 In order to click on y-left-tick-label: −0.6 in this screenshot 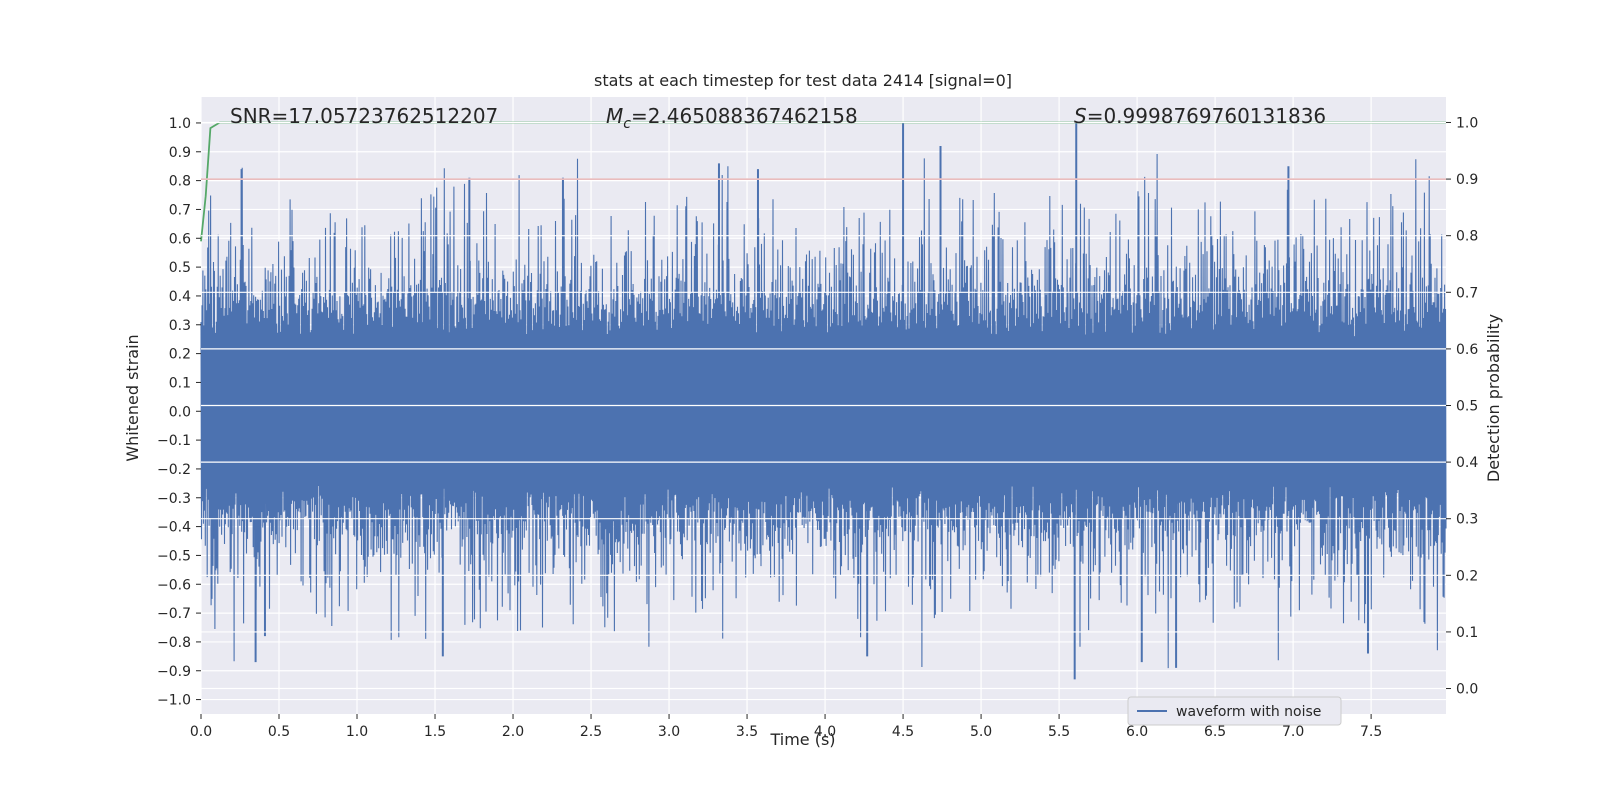, I will do `click(174, 585)`.